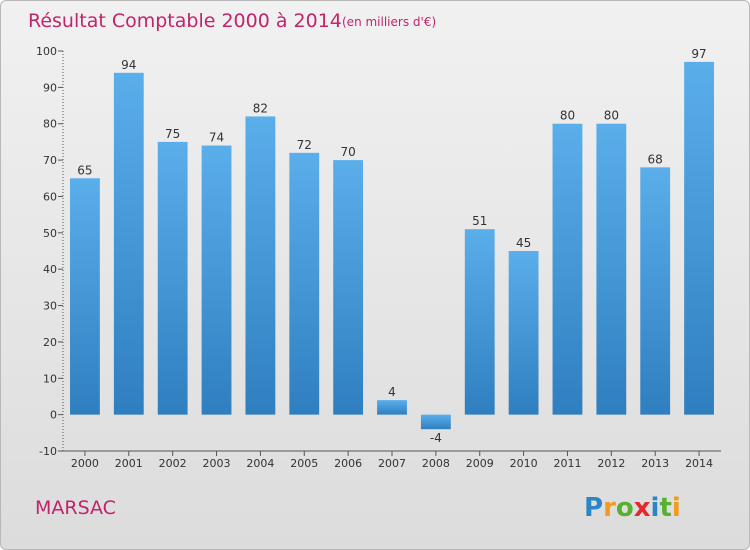  I want to click on place-name: MARSAC, so click(75, 508).